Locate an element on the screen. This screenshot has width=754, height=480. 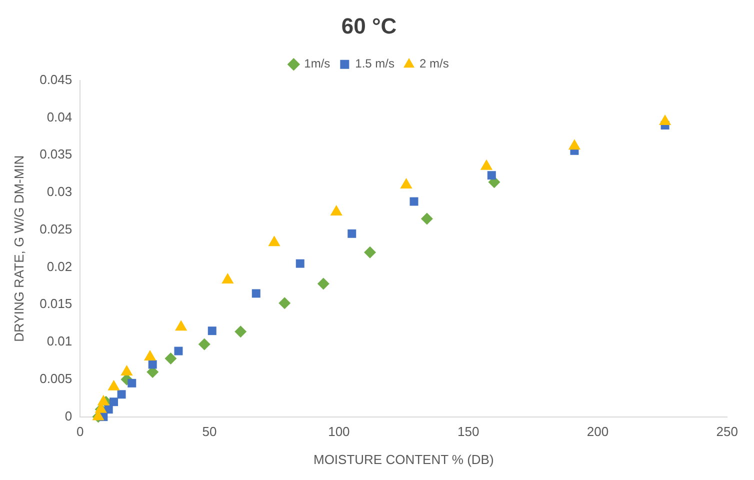
y-tick-label: 0.01 is located at coordinates (59, 341).